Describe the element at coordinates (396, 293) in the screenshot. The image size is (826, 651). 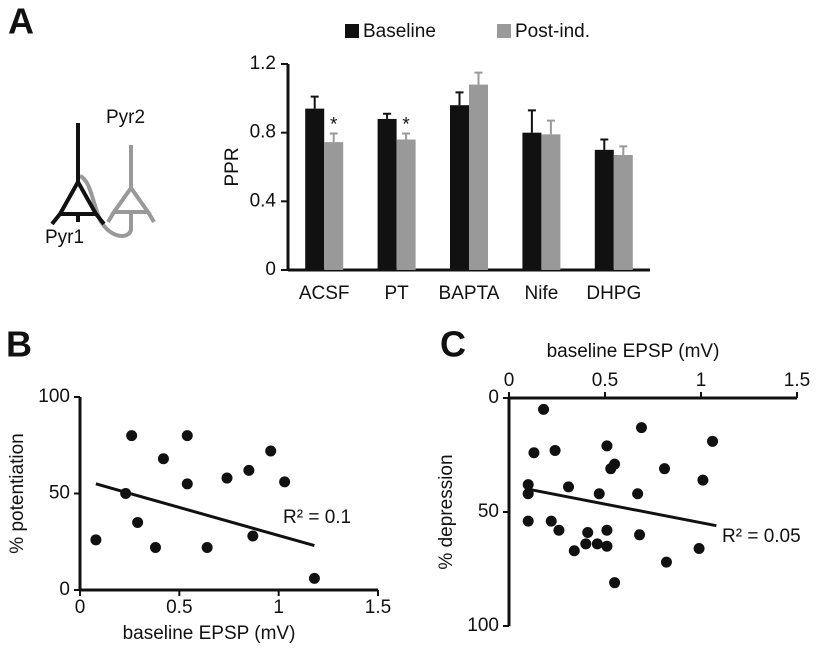
I see `x-tick-label: PT` at that location.